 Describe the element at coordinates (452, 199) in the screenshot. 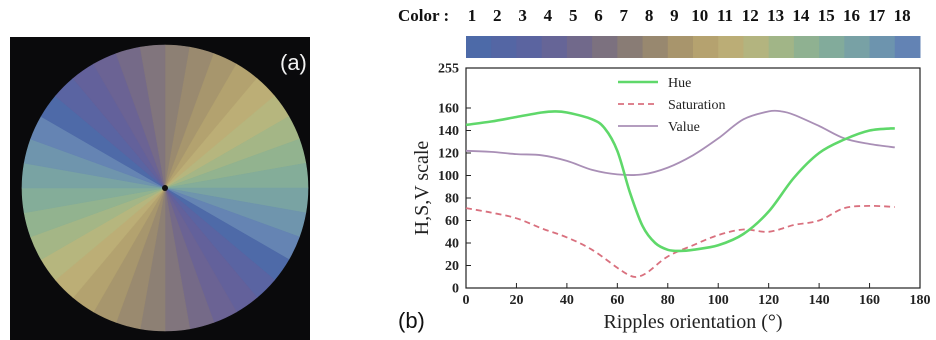

I see `y-tick-label: 80` at that location.